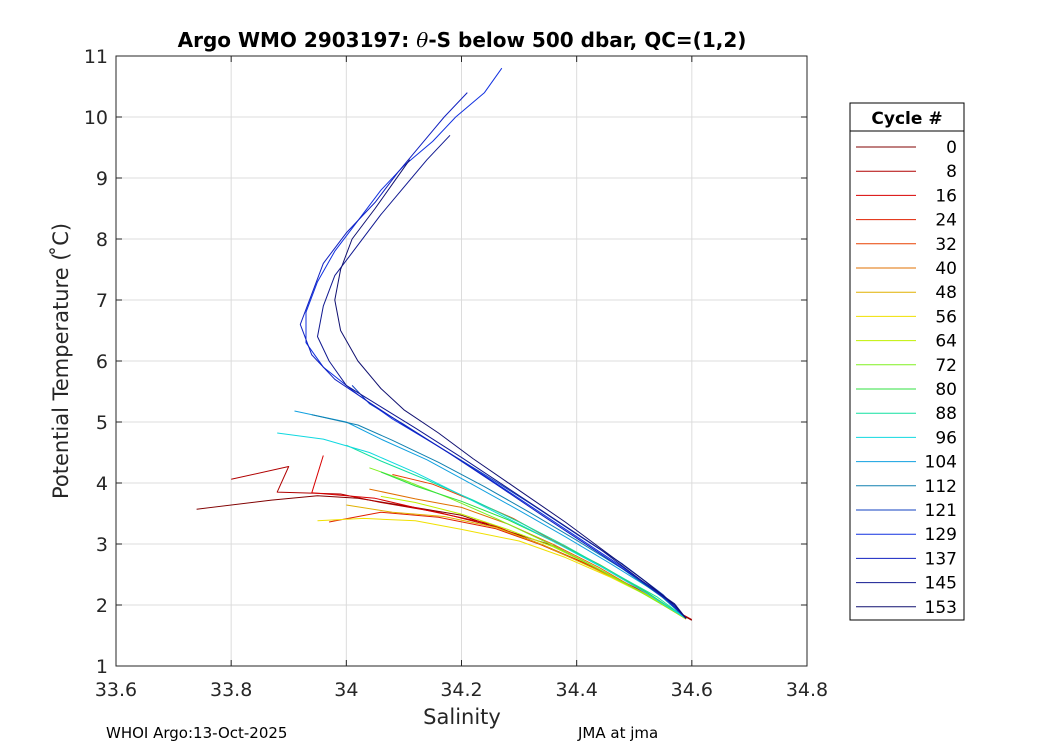  Describe the element at coordinates (946, 414) in the screenshot. I see `legend-label: 88` at that location.